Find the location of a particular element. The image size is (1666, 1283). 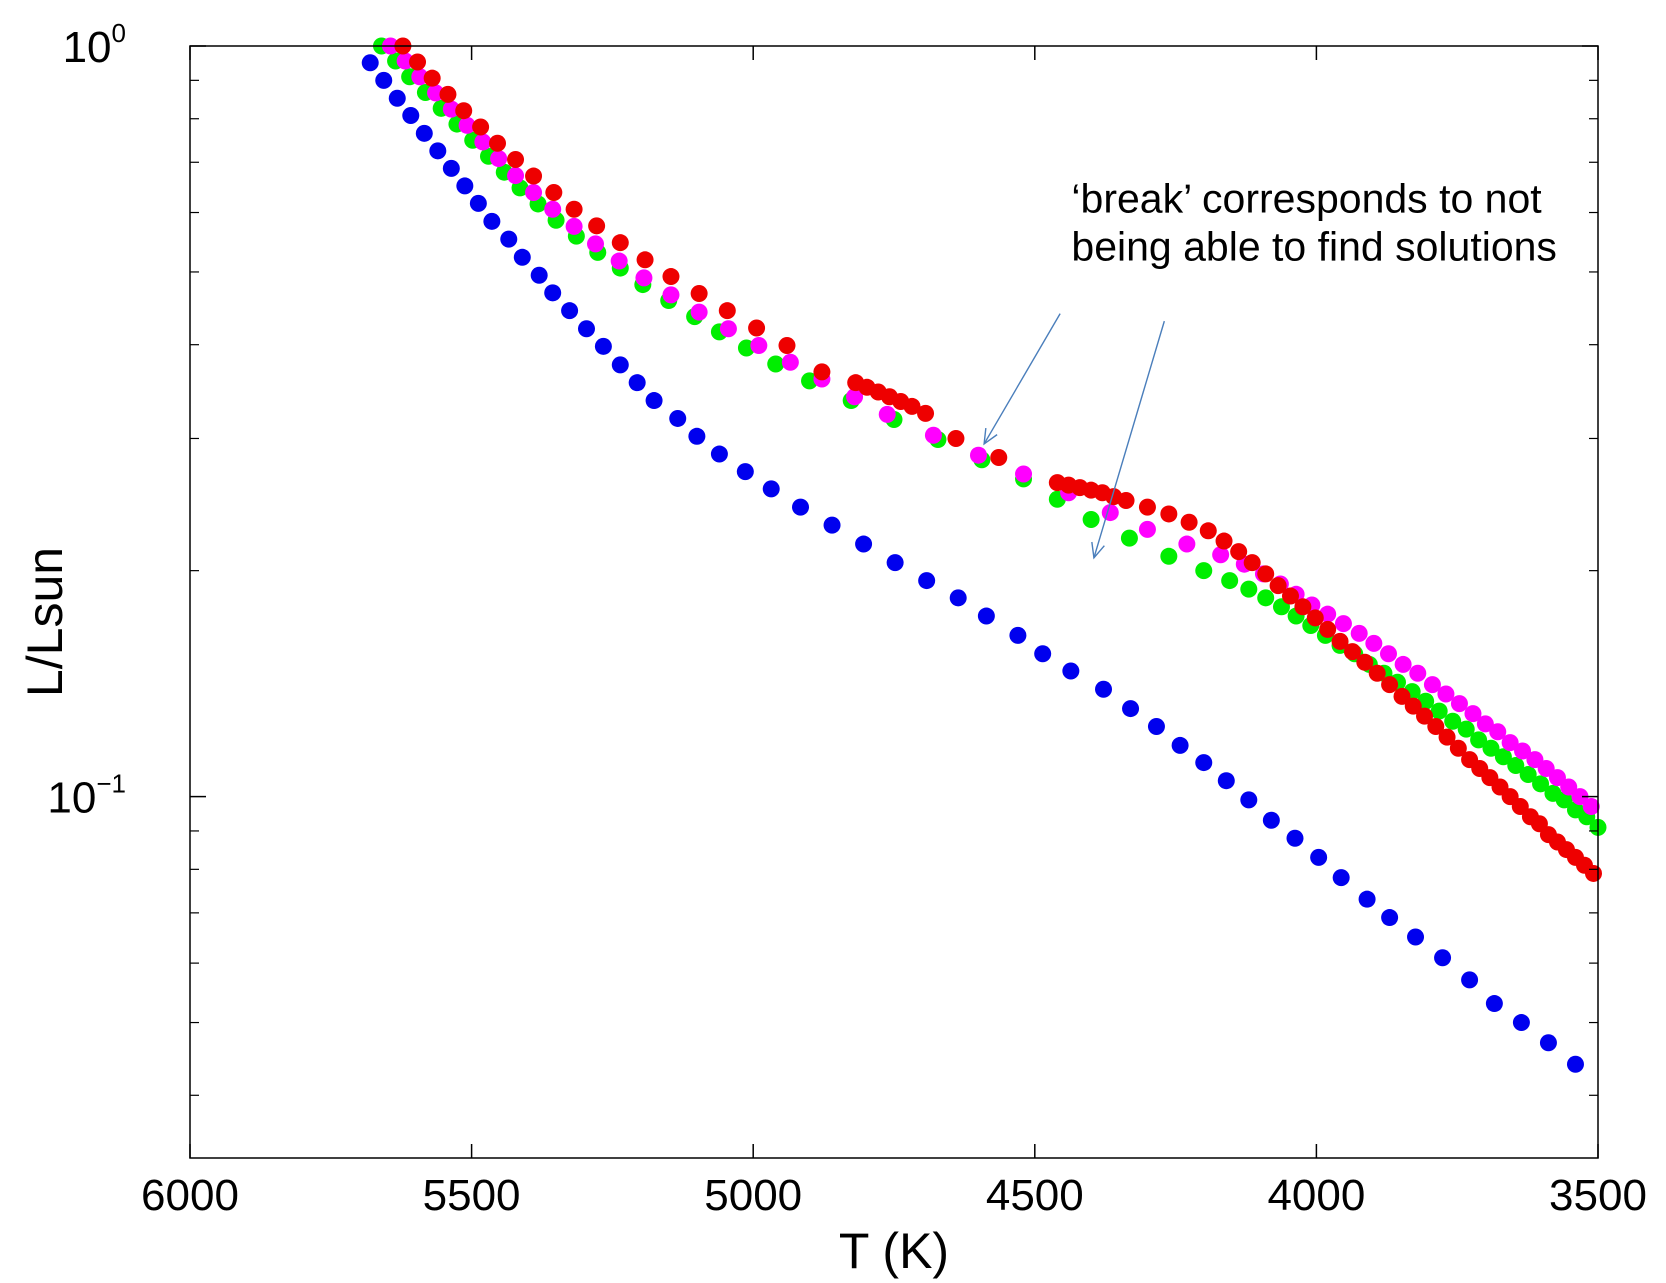

annotation-arrow is located at coordinates (1022, 379).